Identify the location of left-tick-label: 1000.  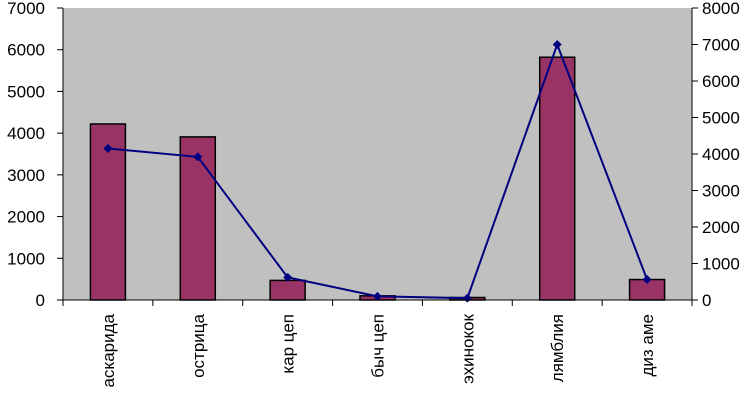
(26, 258).